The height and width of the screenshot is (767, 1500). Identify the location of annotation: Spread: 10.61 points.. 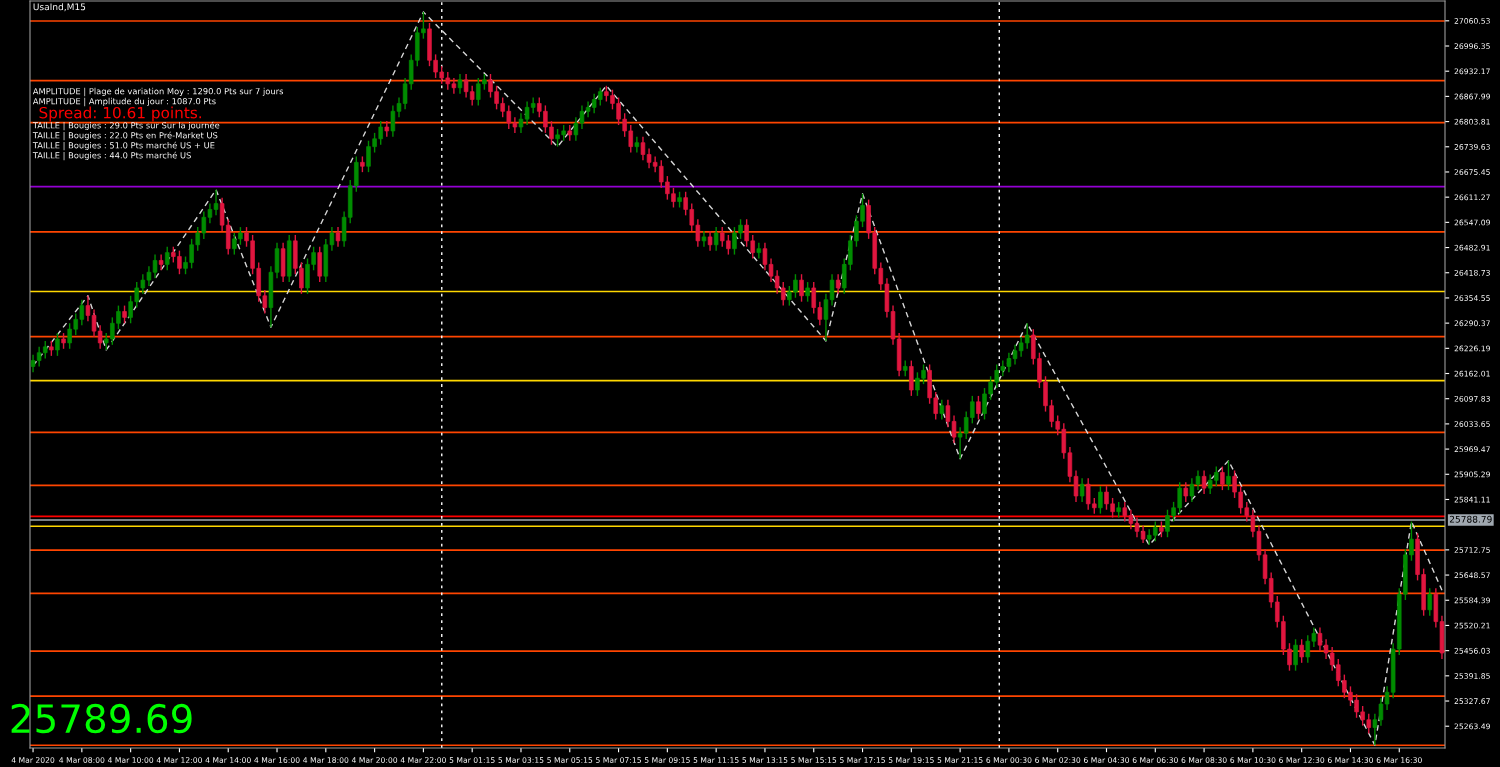
(120, 114).